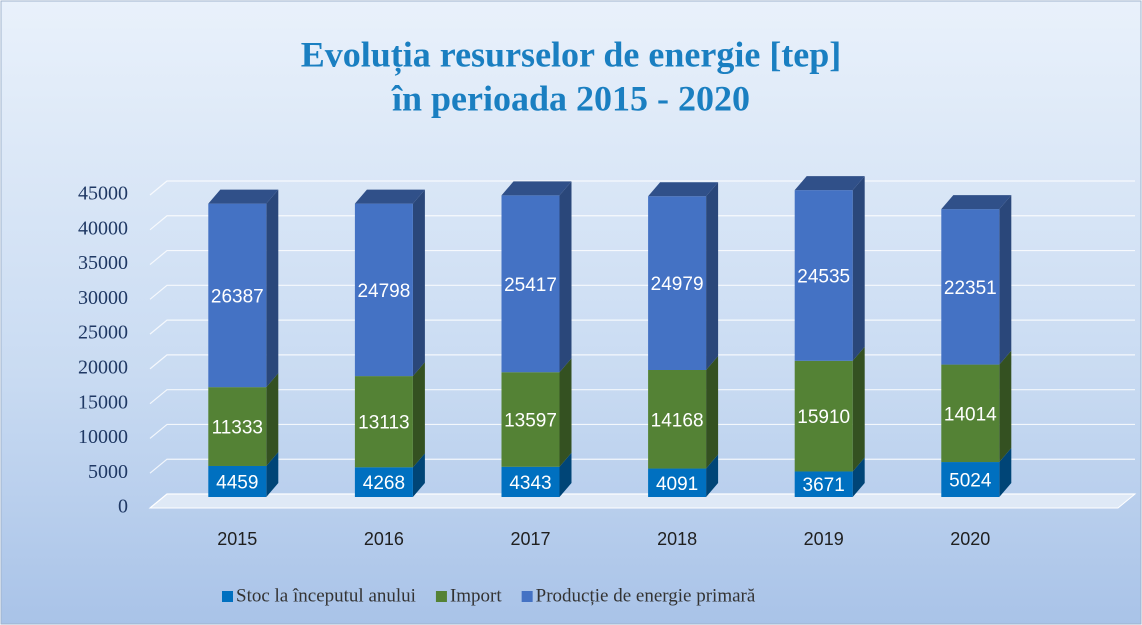 This screenshot has width=1142, height=625. I want to click on data-label: 3671, so click(824, 485).